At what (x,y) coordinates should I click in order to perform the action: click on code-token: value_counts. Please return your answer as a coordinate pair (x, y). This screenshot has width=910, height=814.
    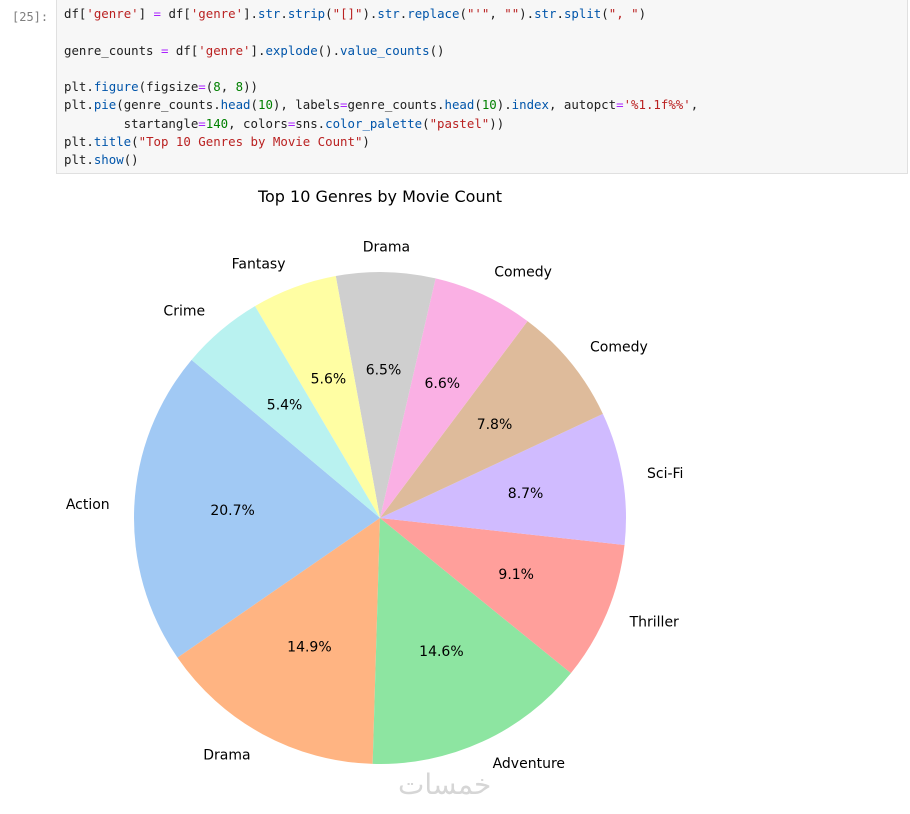
    Looking at the image, I should click on (385, 50).